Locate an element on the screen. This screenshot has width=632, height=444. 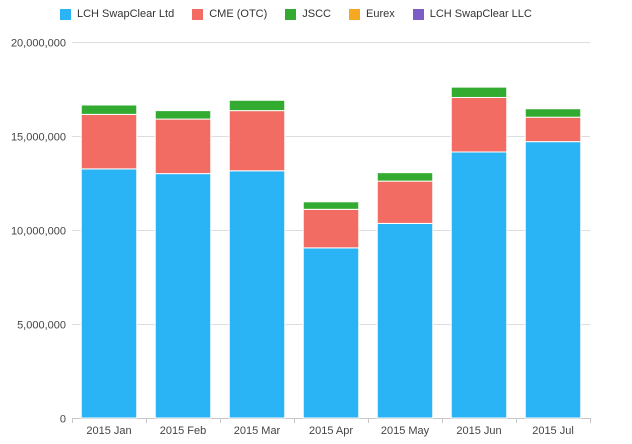
y-tick-label: 0 is located at coordinates (63, 420).